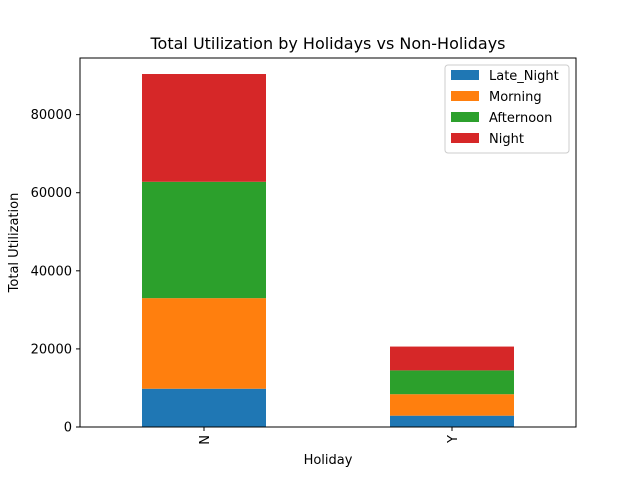 Image resolution: width=640 pixels, height=480 pixels. I want to click on legend-swatch-night, so click(465, 138).